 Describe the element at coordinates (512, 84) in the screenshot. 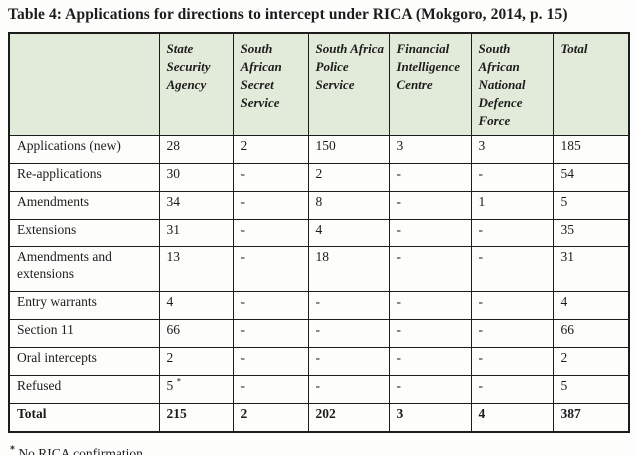

I see `header-cell-national-defence-force: South African National Defence Force` at that location.